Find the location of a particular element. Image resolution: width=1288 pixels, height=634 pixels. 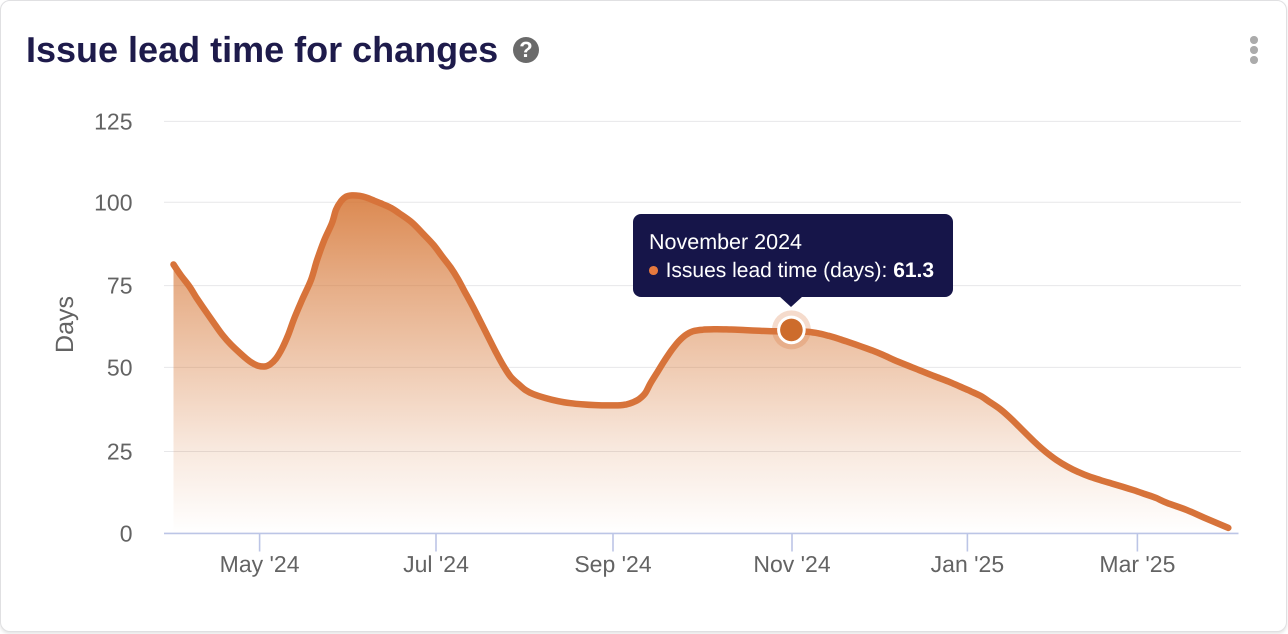

svg-text: Days is located at coordinates (65, 324).